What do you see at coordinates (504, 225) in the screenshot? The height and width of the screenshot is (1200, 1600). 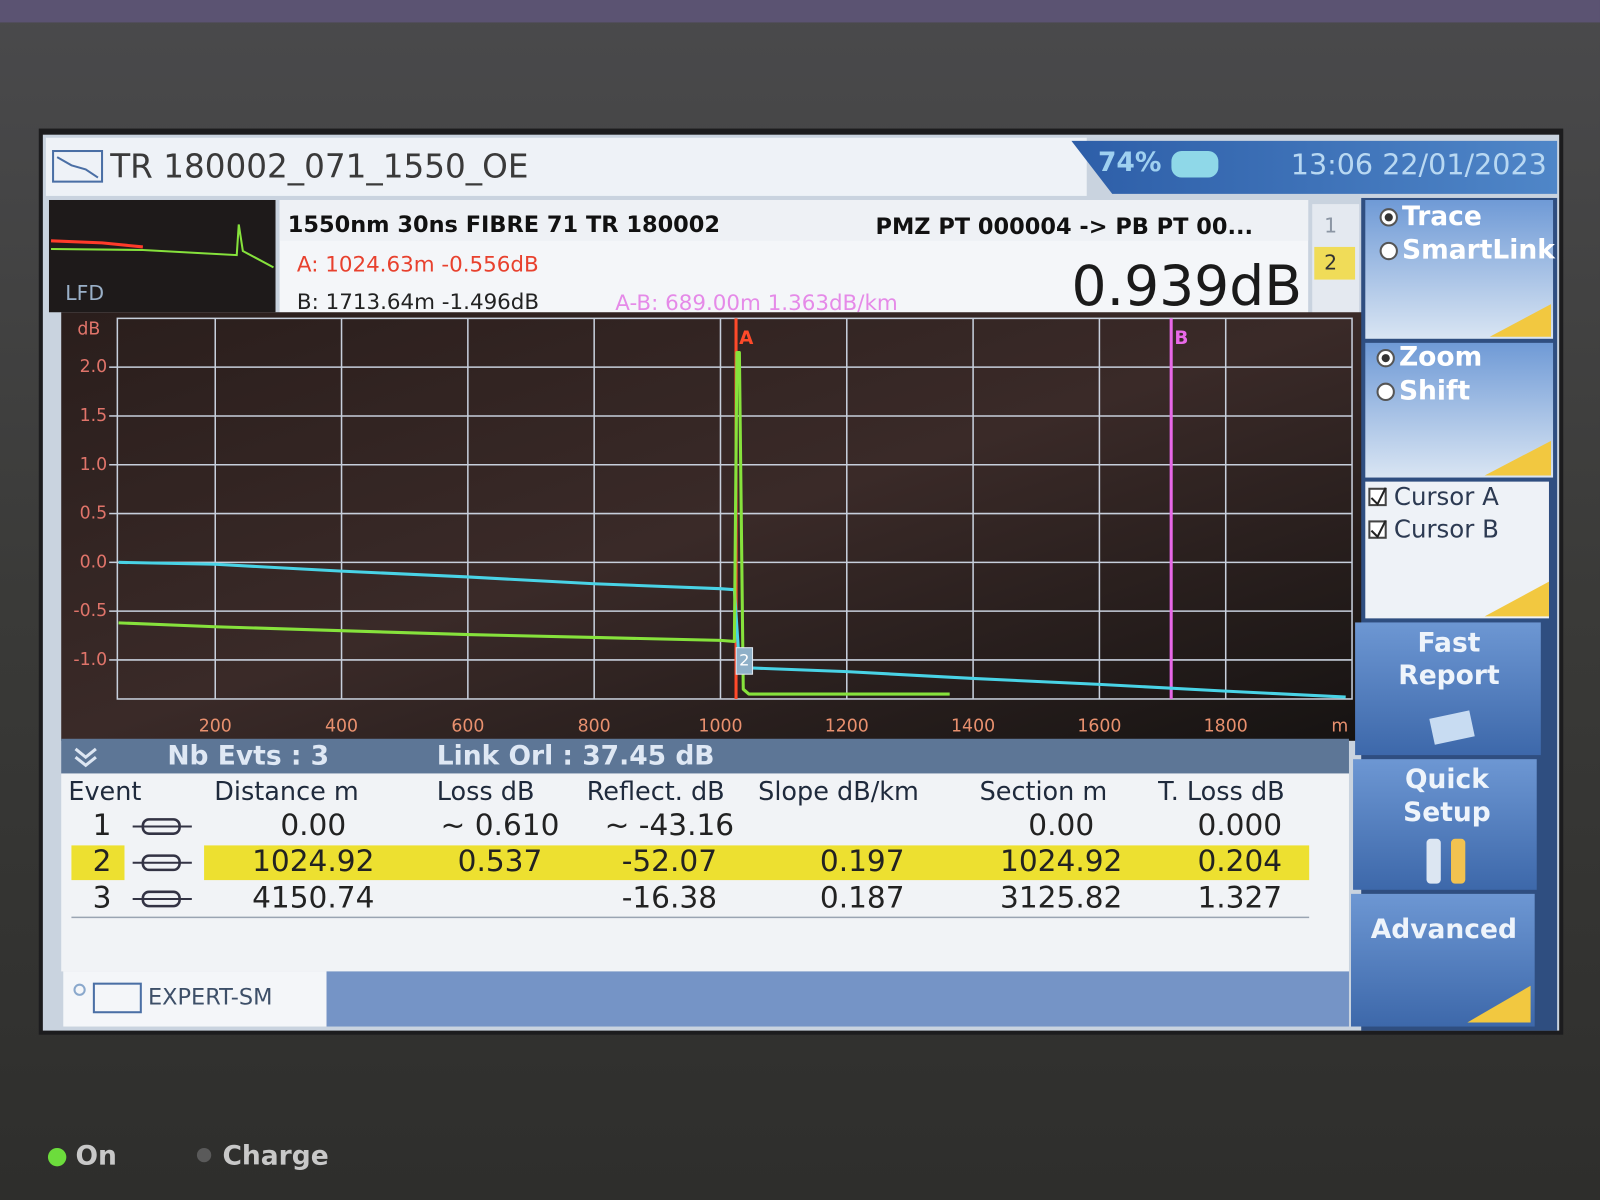 I see `acquisition-info: 1550nm 30ns FIBRE 71 TR 180002` at bounding box center [504, 225].